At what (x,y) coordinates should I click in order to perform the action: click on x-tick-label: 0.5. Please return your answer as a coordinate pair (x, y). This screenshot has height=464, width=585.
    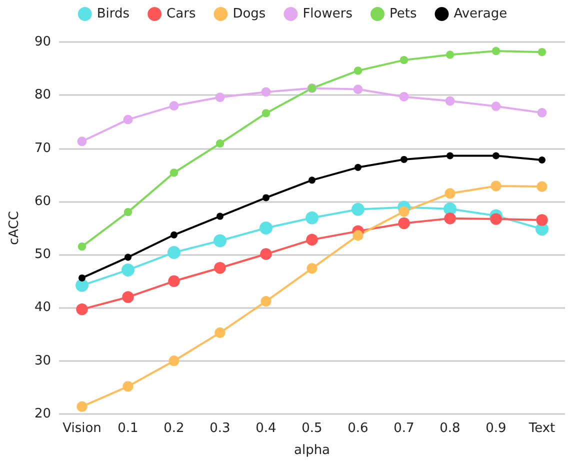
    Looking at the image, I should click on (312, 428).